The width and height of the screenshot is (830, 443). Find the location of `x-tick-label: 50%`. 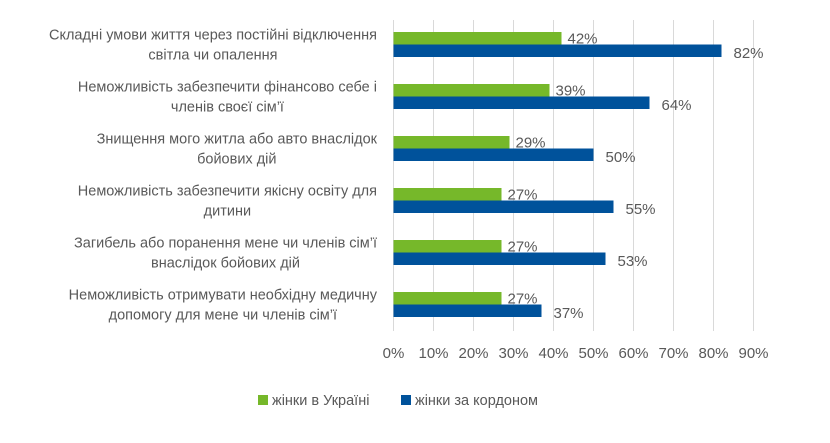

x-tick-label: 50% is located at coordinates (593, 353).